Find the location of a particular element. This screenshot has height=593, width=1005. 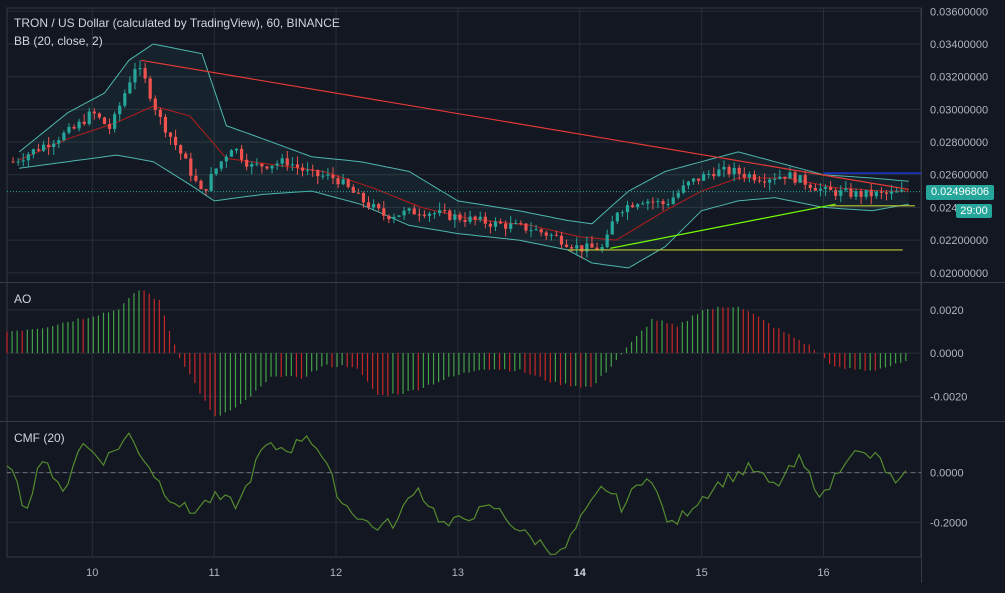

bb-indicator-label: BB (20, close, 2) is located at coordinates (58, 41).